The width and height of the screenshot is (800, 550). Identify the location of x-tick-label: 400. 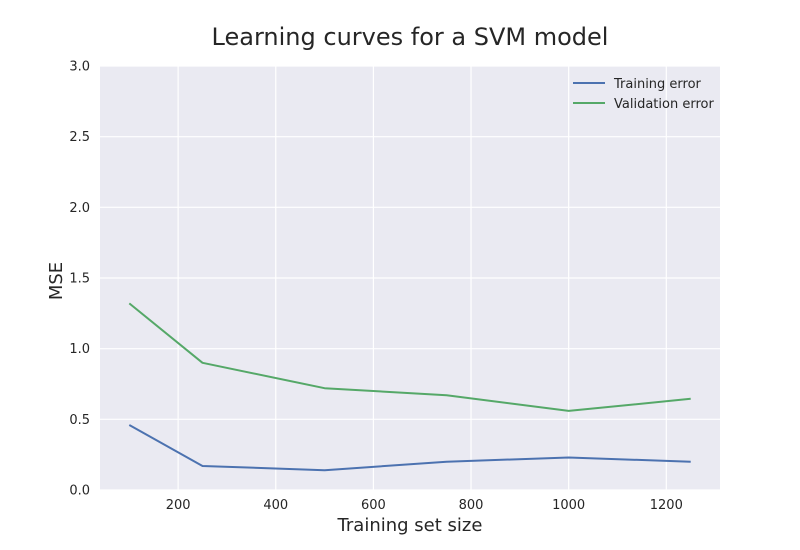
(275, 505).